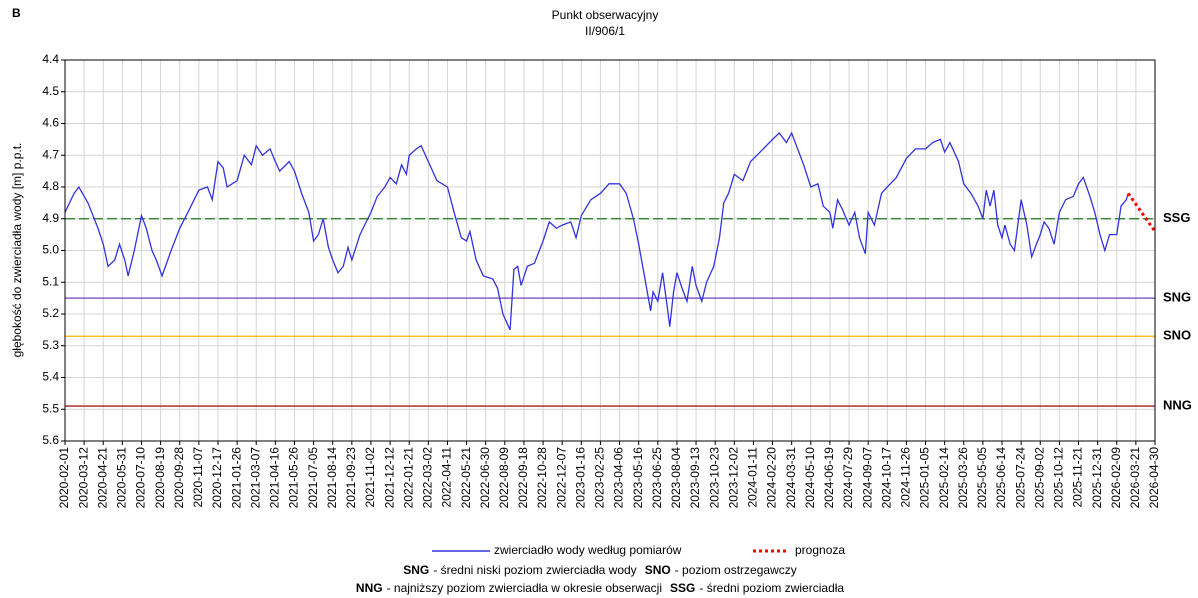 This screenshot has width=1198, height=598. Describe the element at coordinates (638, 478) in the screenshot. I see `x-tick-label: 2023-05-16` at that location.